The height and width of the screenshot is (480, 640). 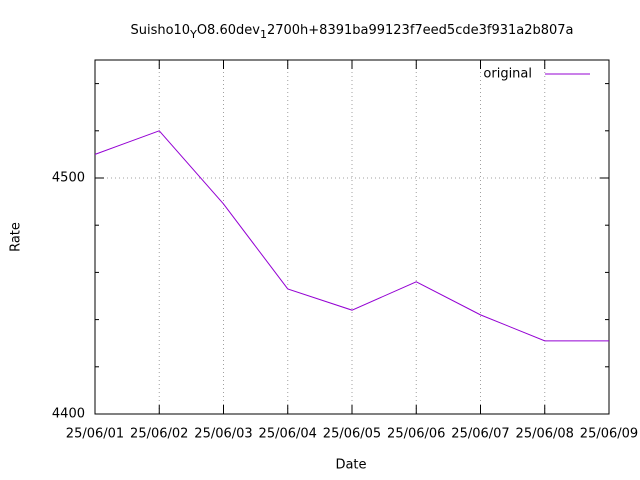 I want to click on x-tick-label: 25/06/08, so click(x=545, y=434).